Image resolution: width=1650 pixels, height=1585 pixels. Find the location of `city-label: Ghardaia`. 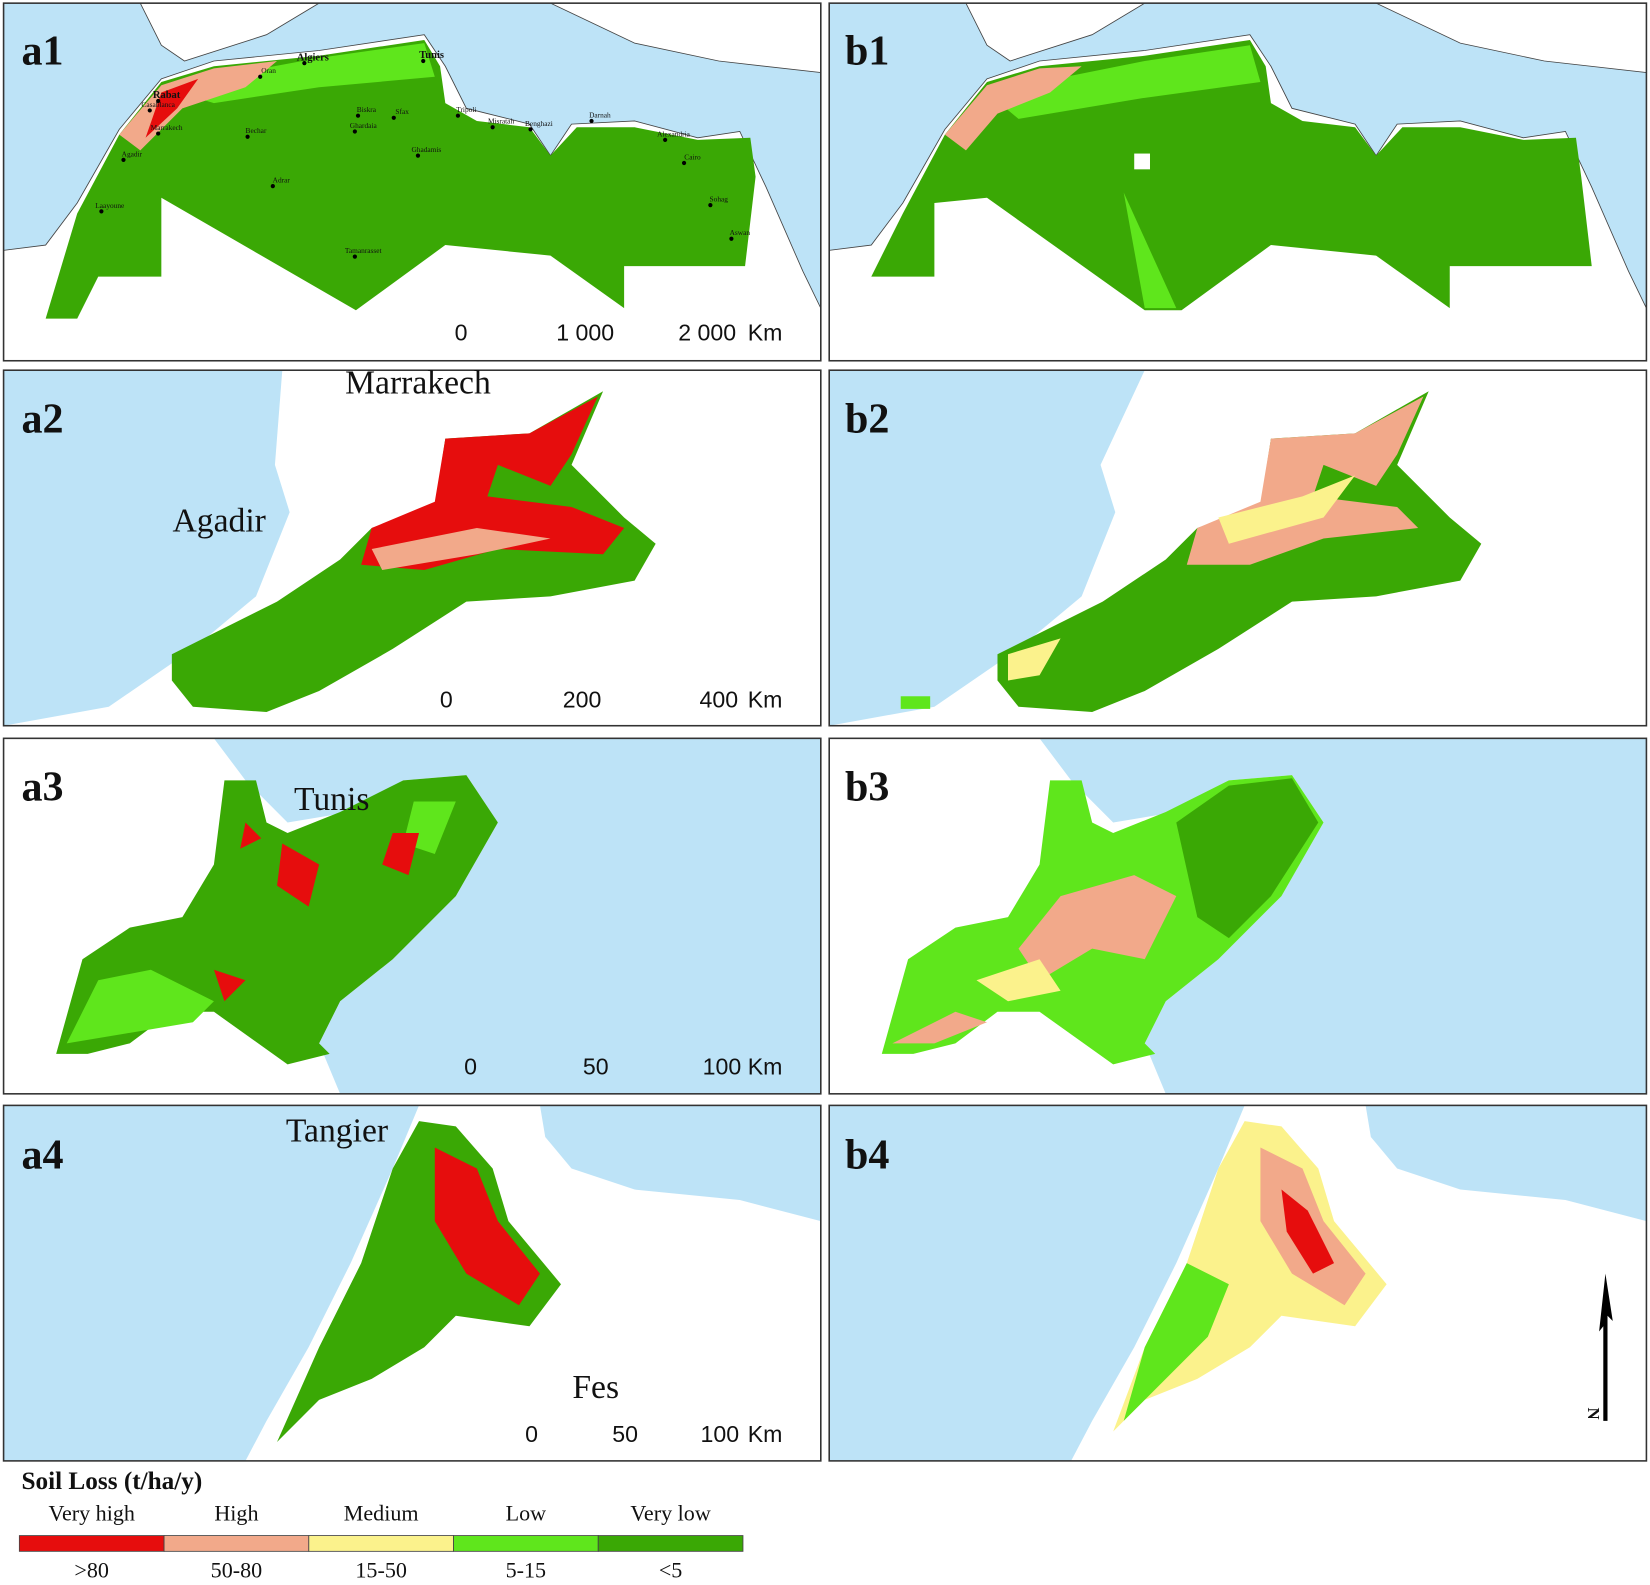

city-label: Ghardaia is located at coordinates (364, 125).